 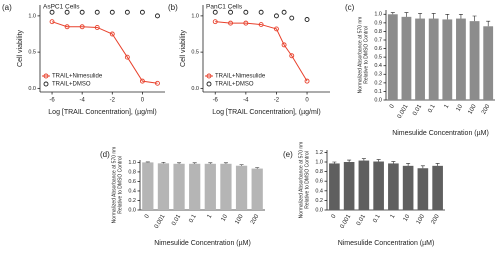 I want to click on y-axis-label: Relative to DMSO Control, so click(x=120, y=185).